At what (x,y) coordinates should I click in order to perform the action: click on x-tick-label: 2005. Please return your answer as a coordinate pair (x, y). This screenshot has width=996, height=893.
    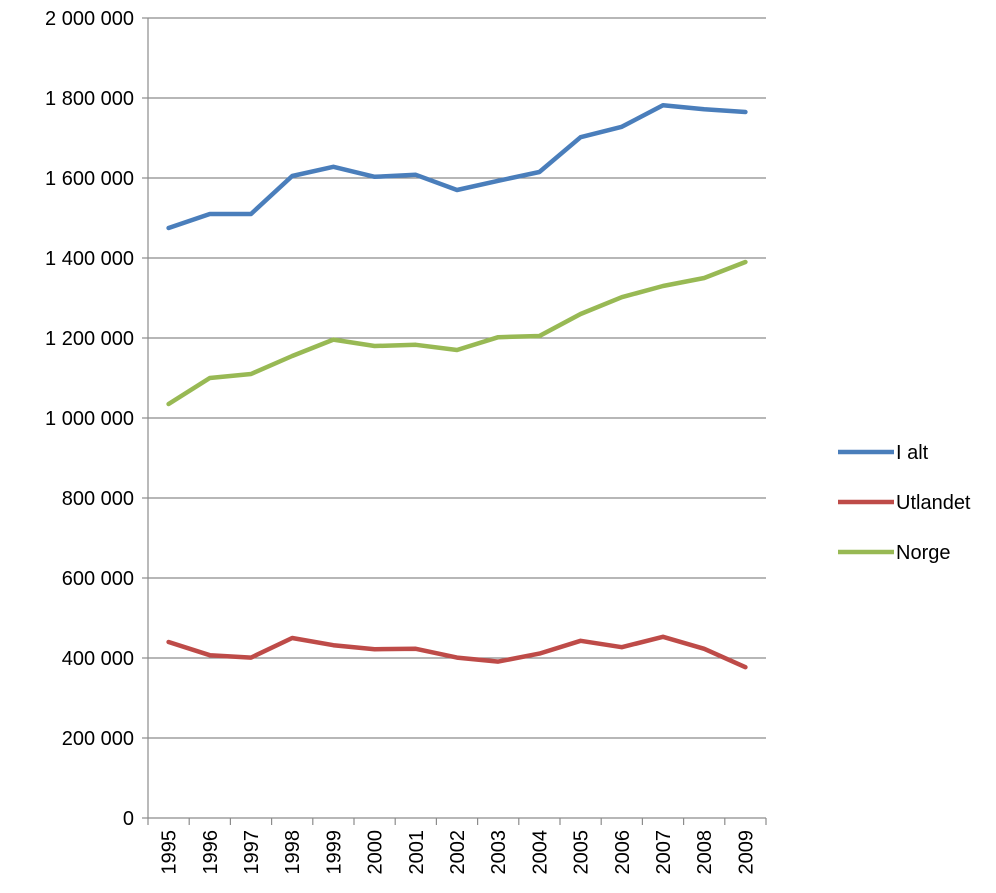
    Looking at the image, I should click on (582, 852).